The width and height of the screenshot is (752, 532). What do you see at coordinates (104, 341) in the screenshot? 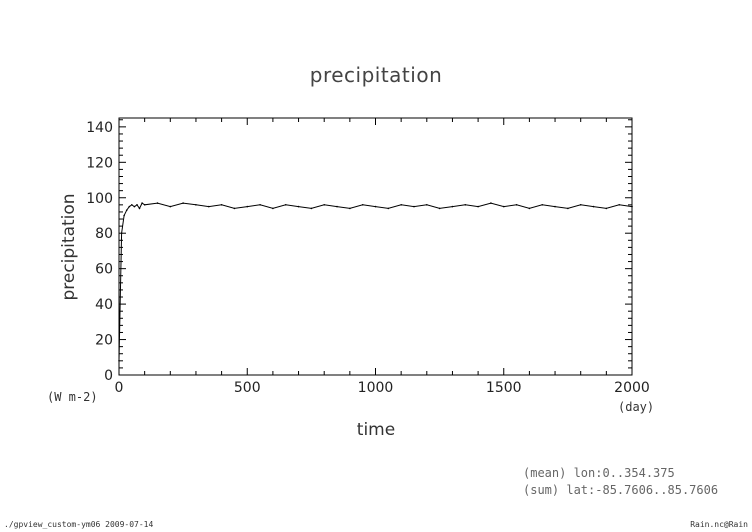
I see `y-tick-label: 20` at bounding box center [104, 341].